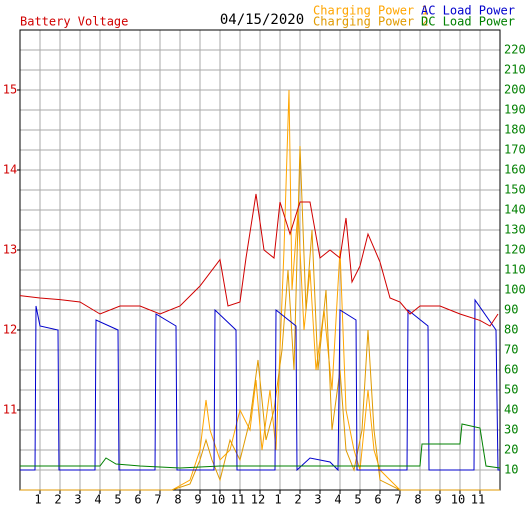  I want to click on y2-tick-label: 190, so click(515, 110).